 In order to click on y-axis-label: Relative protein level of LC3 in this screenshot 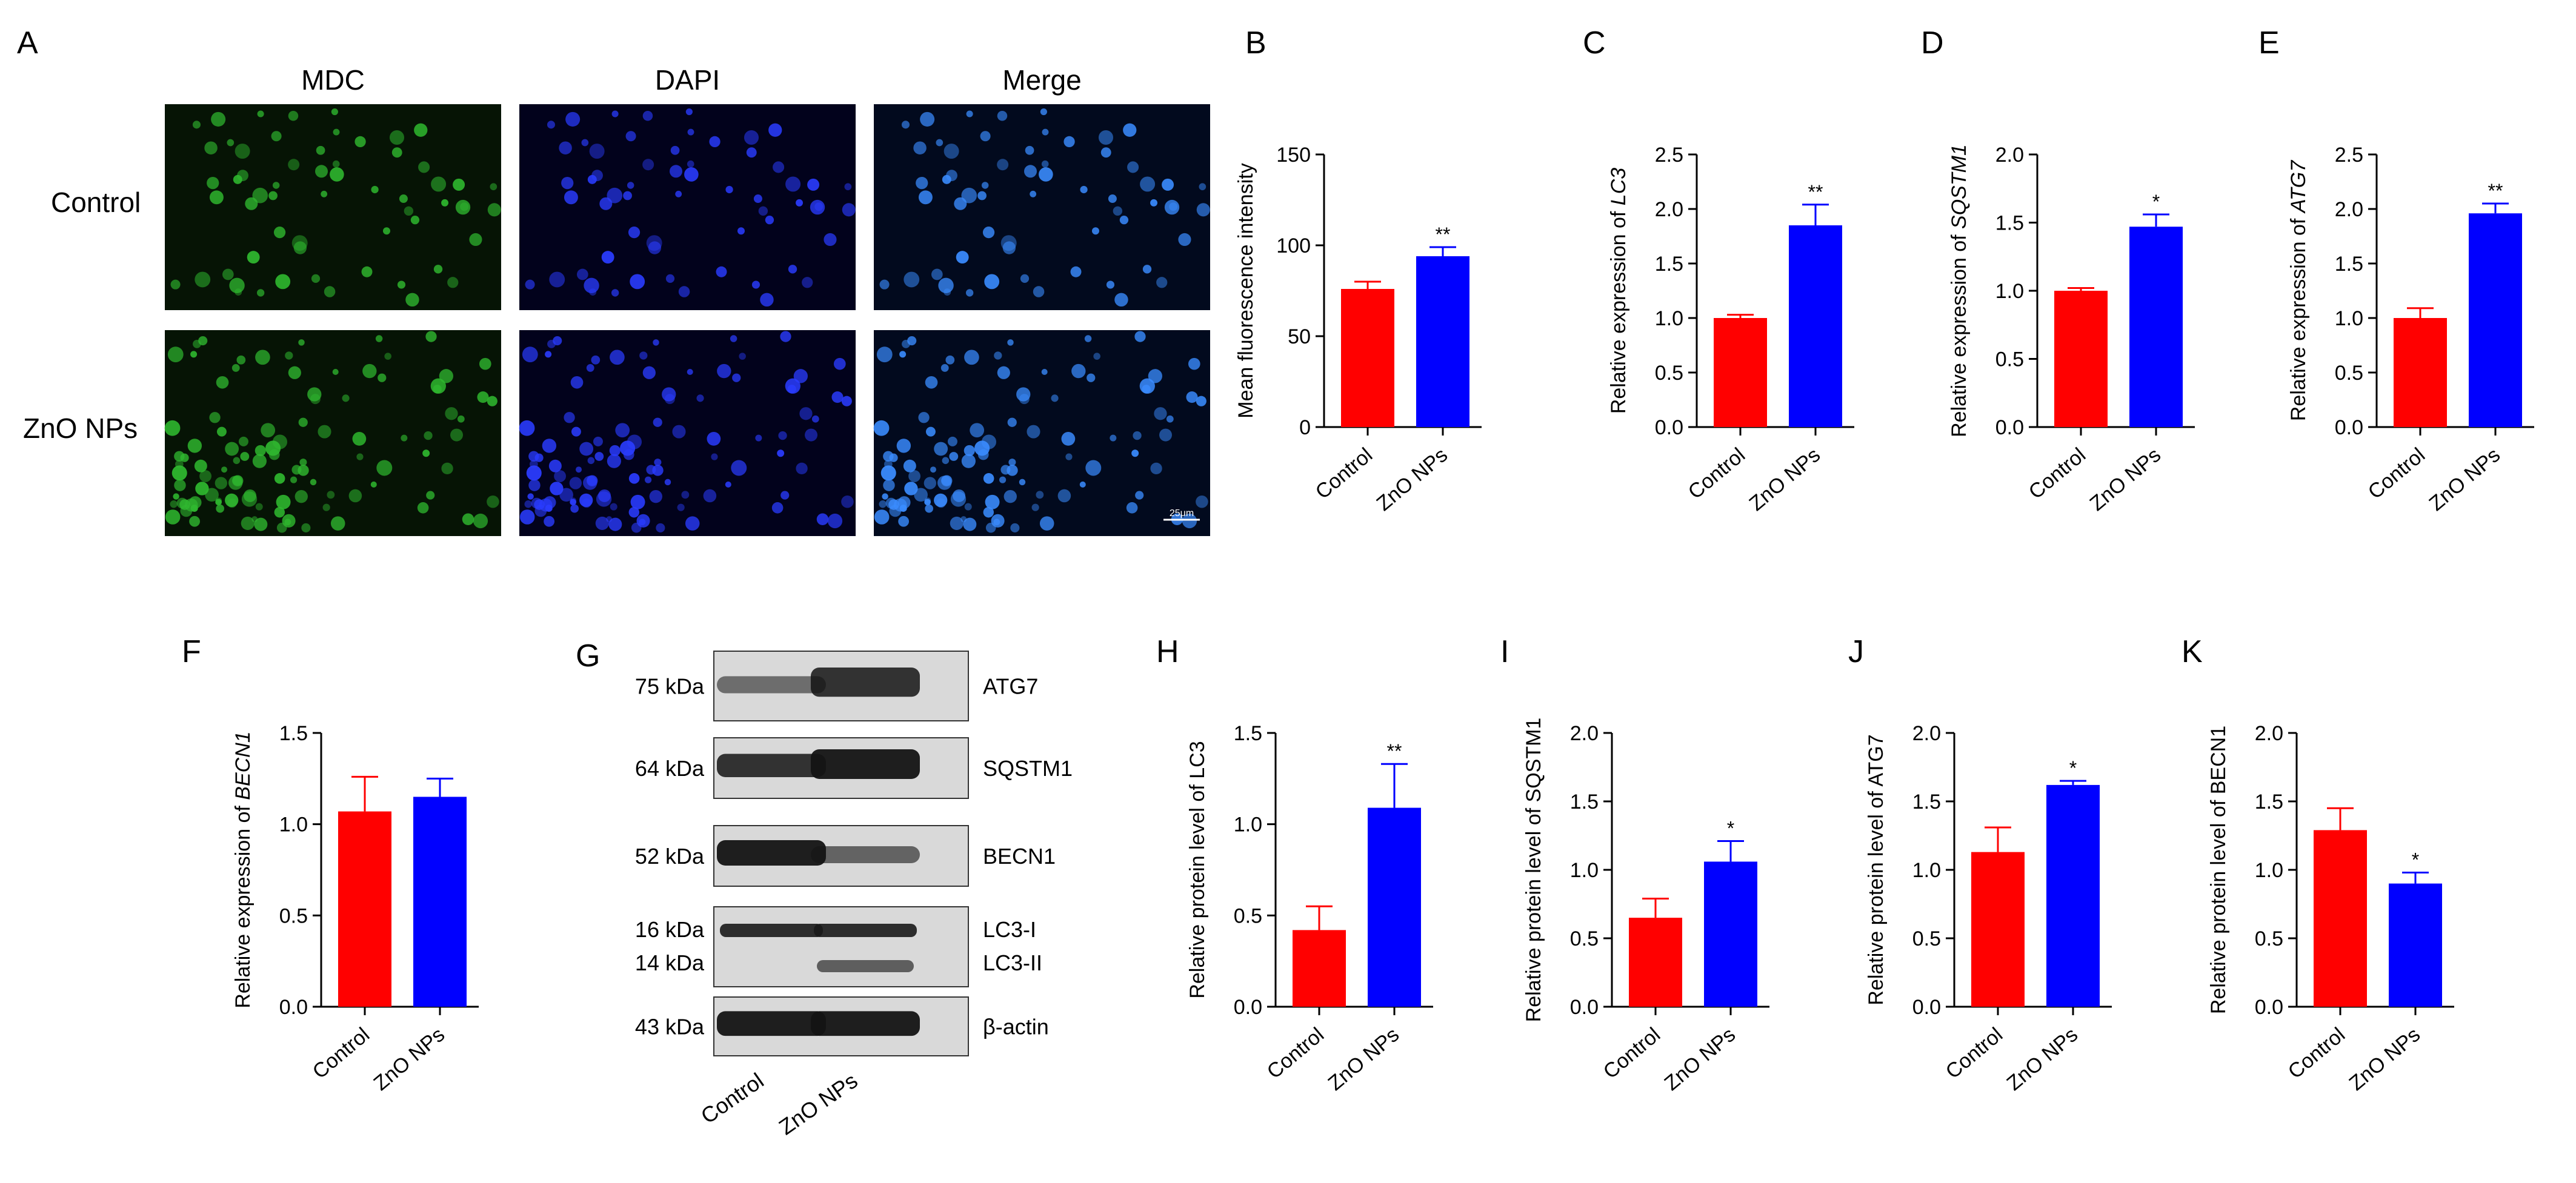, I will do `click(1197, 870)`.